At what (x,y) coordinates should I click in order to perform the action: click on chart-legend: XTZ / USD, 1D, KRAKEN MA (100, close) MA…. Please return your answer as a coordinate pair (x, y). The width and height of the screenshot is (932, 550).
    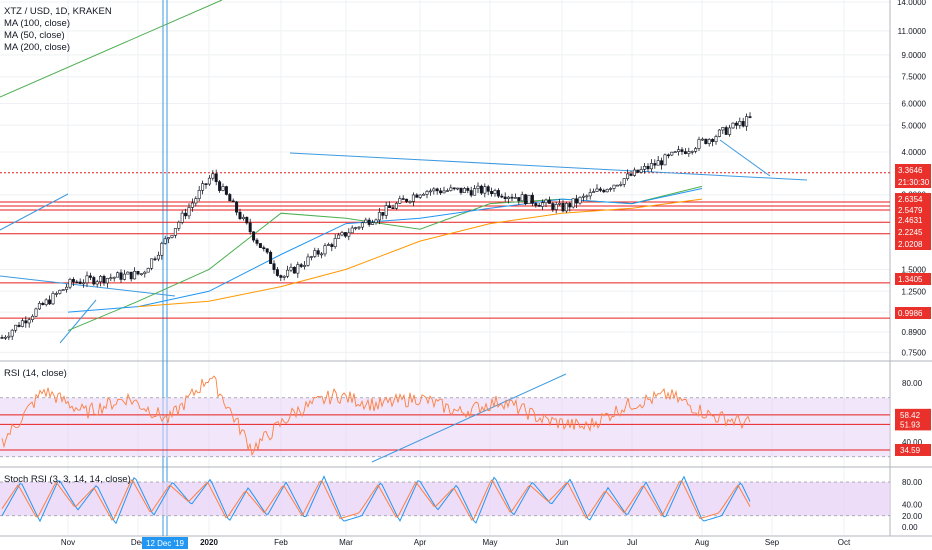
    Looking at the image, I should click on (58, 30).